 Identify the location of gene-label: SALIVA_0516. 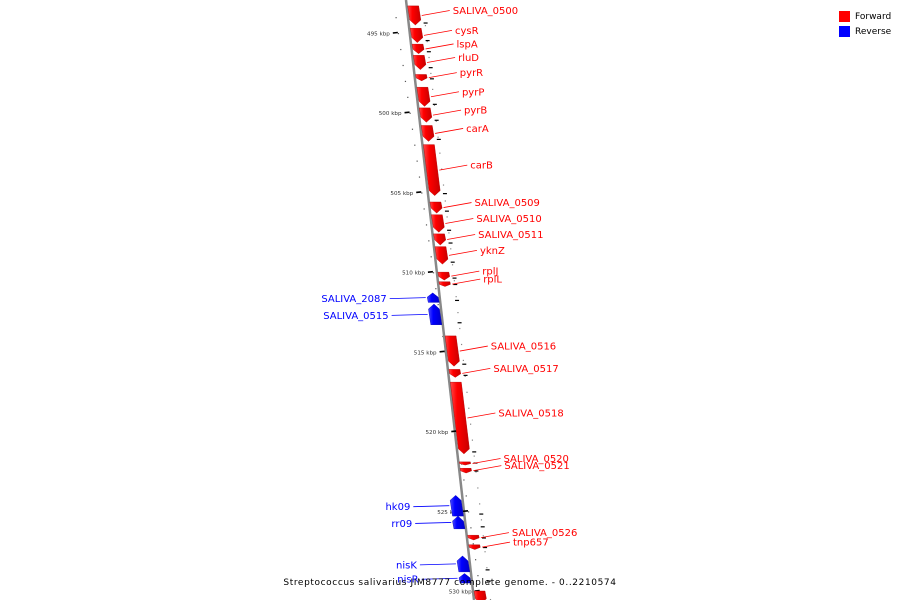
(523, 347).